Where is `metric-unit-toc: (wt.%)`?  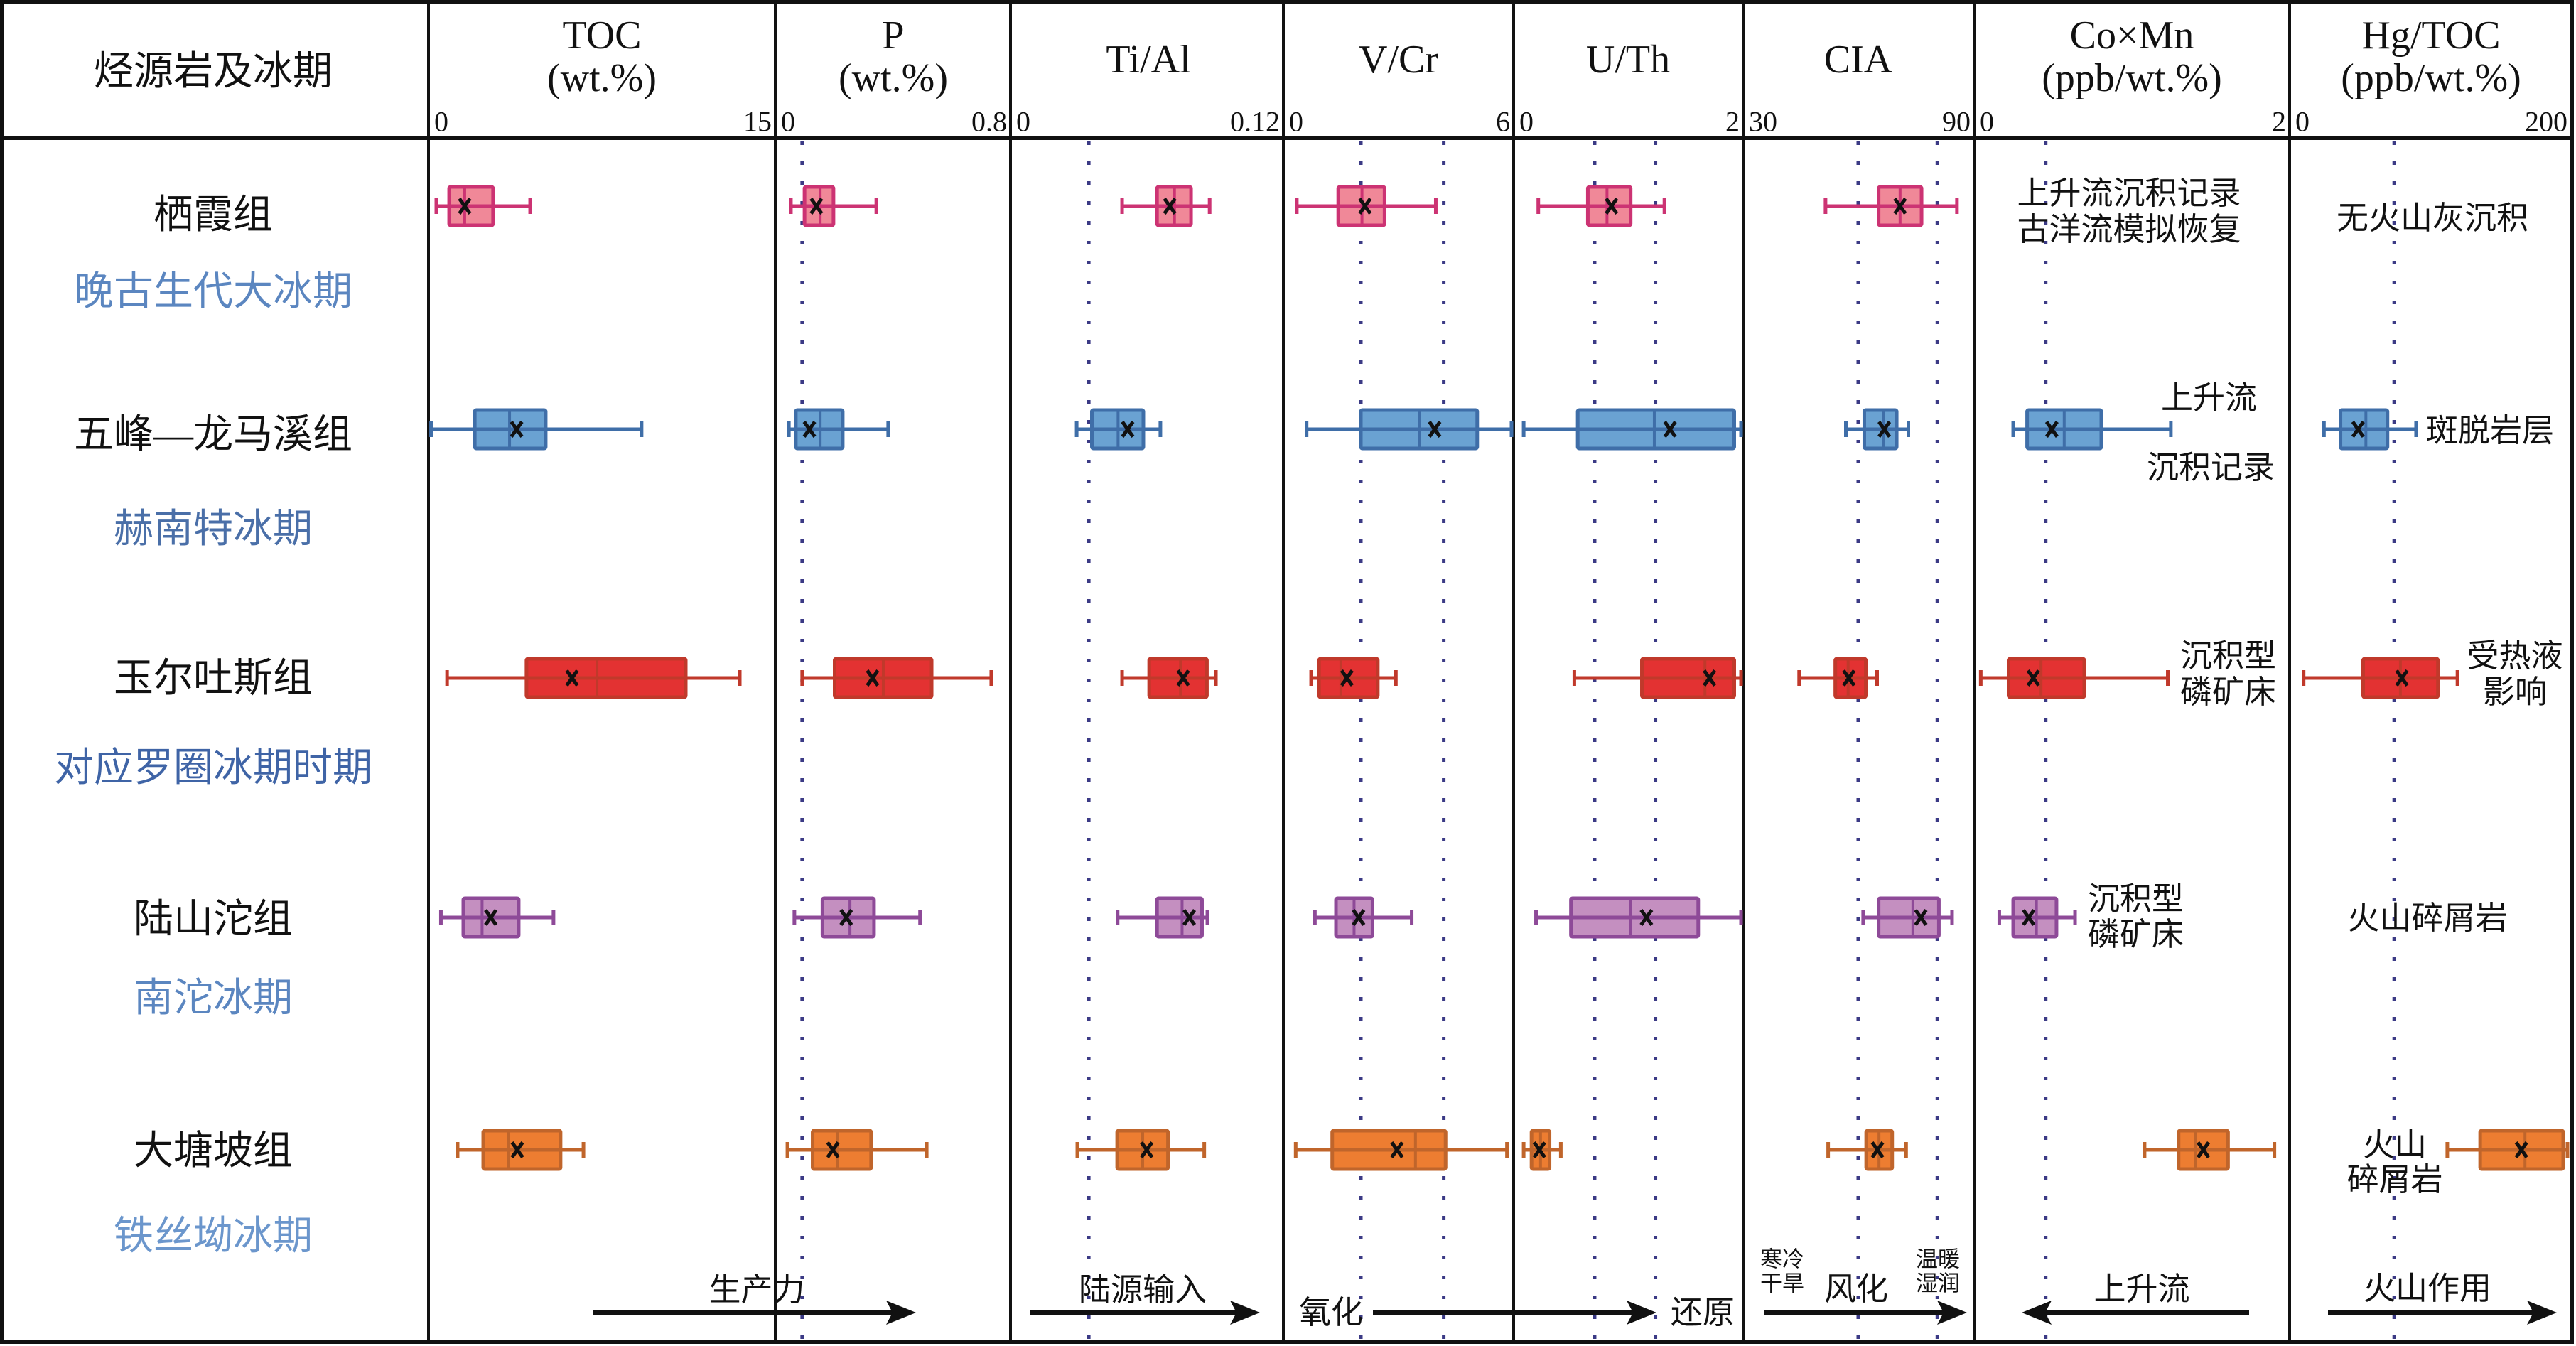
metric-unit-toc: (wt.%) is located at coordinates (602, 78).